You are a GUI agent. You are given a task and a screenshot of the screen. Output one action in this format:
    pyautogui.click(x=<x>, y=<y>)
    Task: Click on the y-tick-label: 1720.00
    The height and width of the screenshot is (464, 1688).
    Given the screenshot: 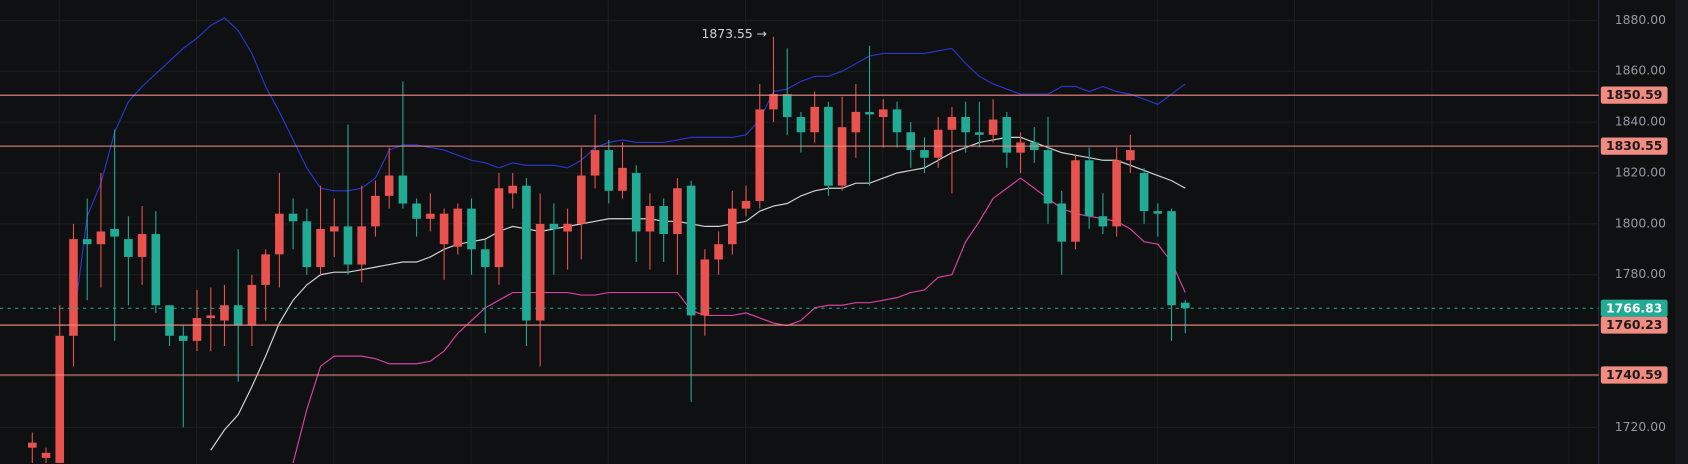 What is the action you would take?
    pyautogui.click(x=1640, y=427)
    